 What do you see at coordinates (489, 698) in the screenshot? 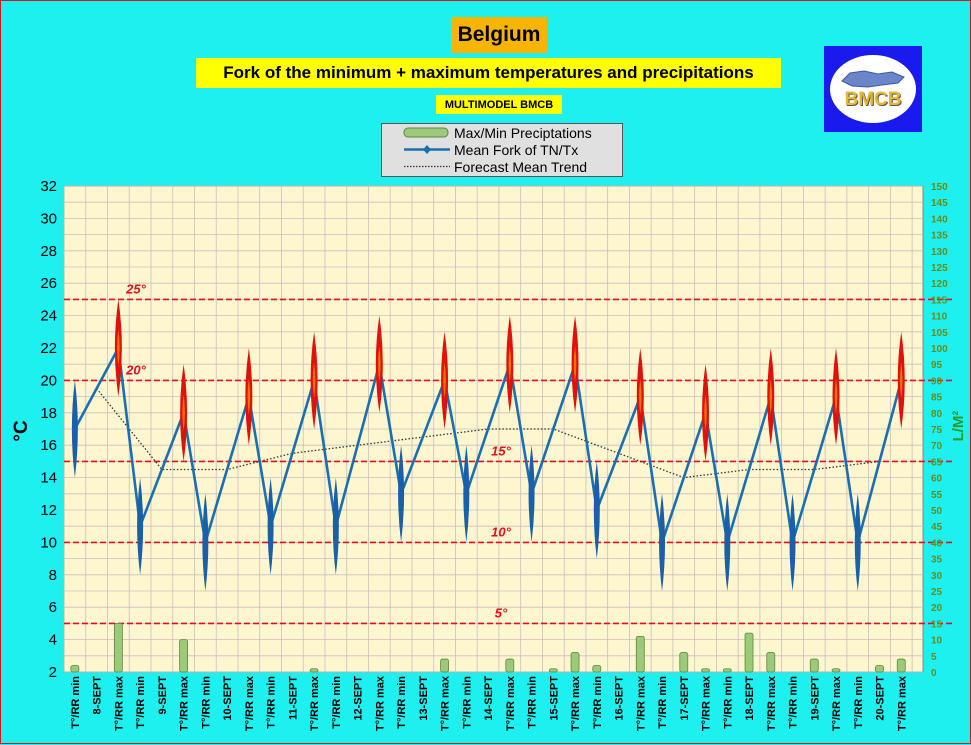
I see `x-date-label: 14-SEPT` at bounding box center [489, 698].